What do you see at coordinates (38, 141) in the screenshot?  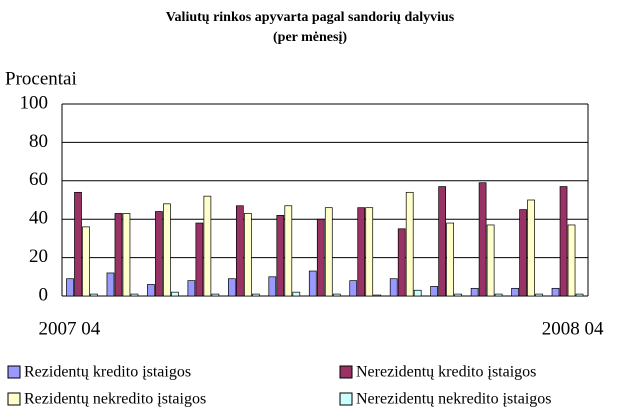 I see `y-tick-label: 80` at bounding box center [38, 141].